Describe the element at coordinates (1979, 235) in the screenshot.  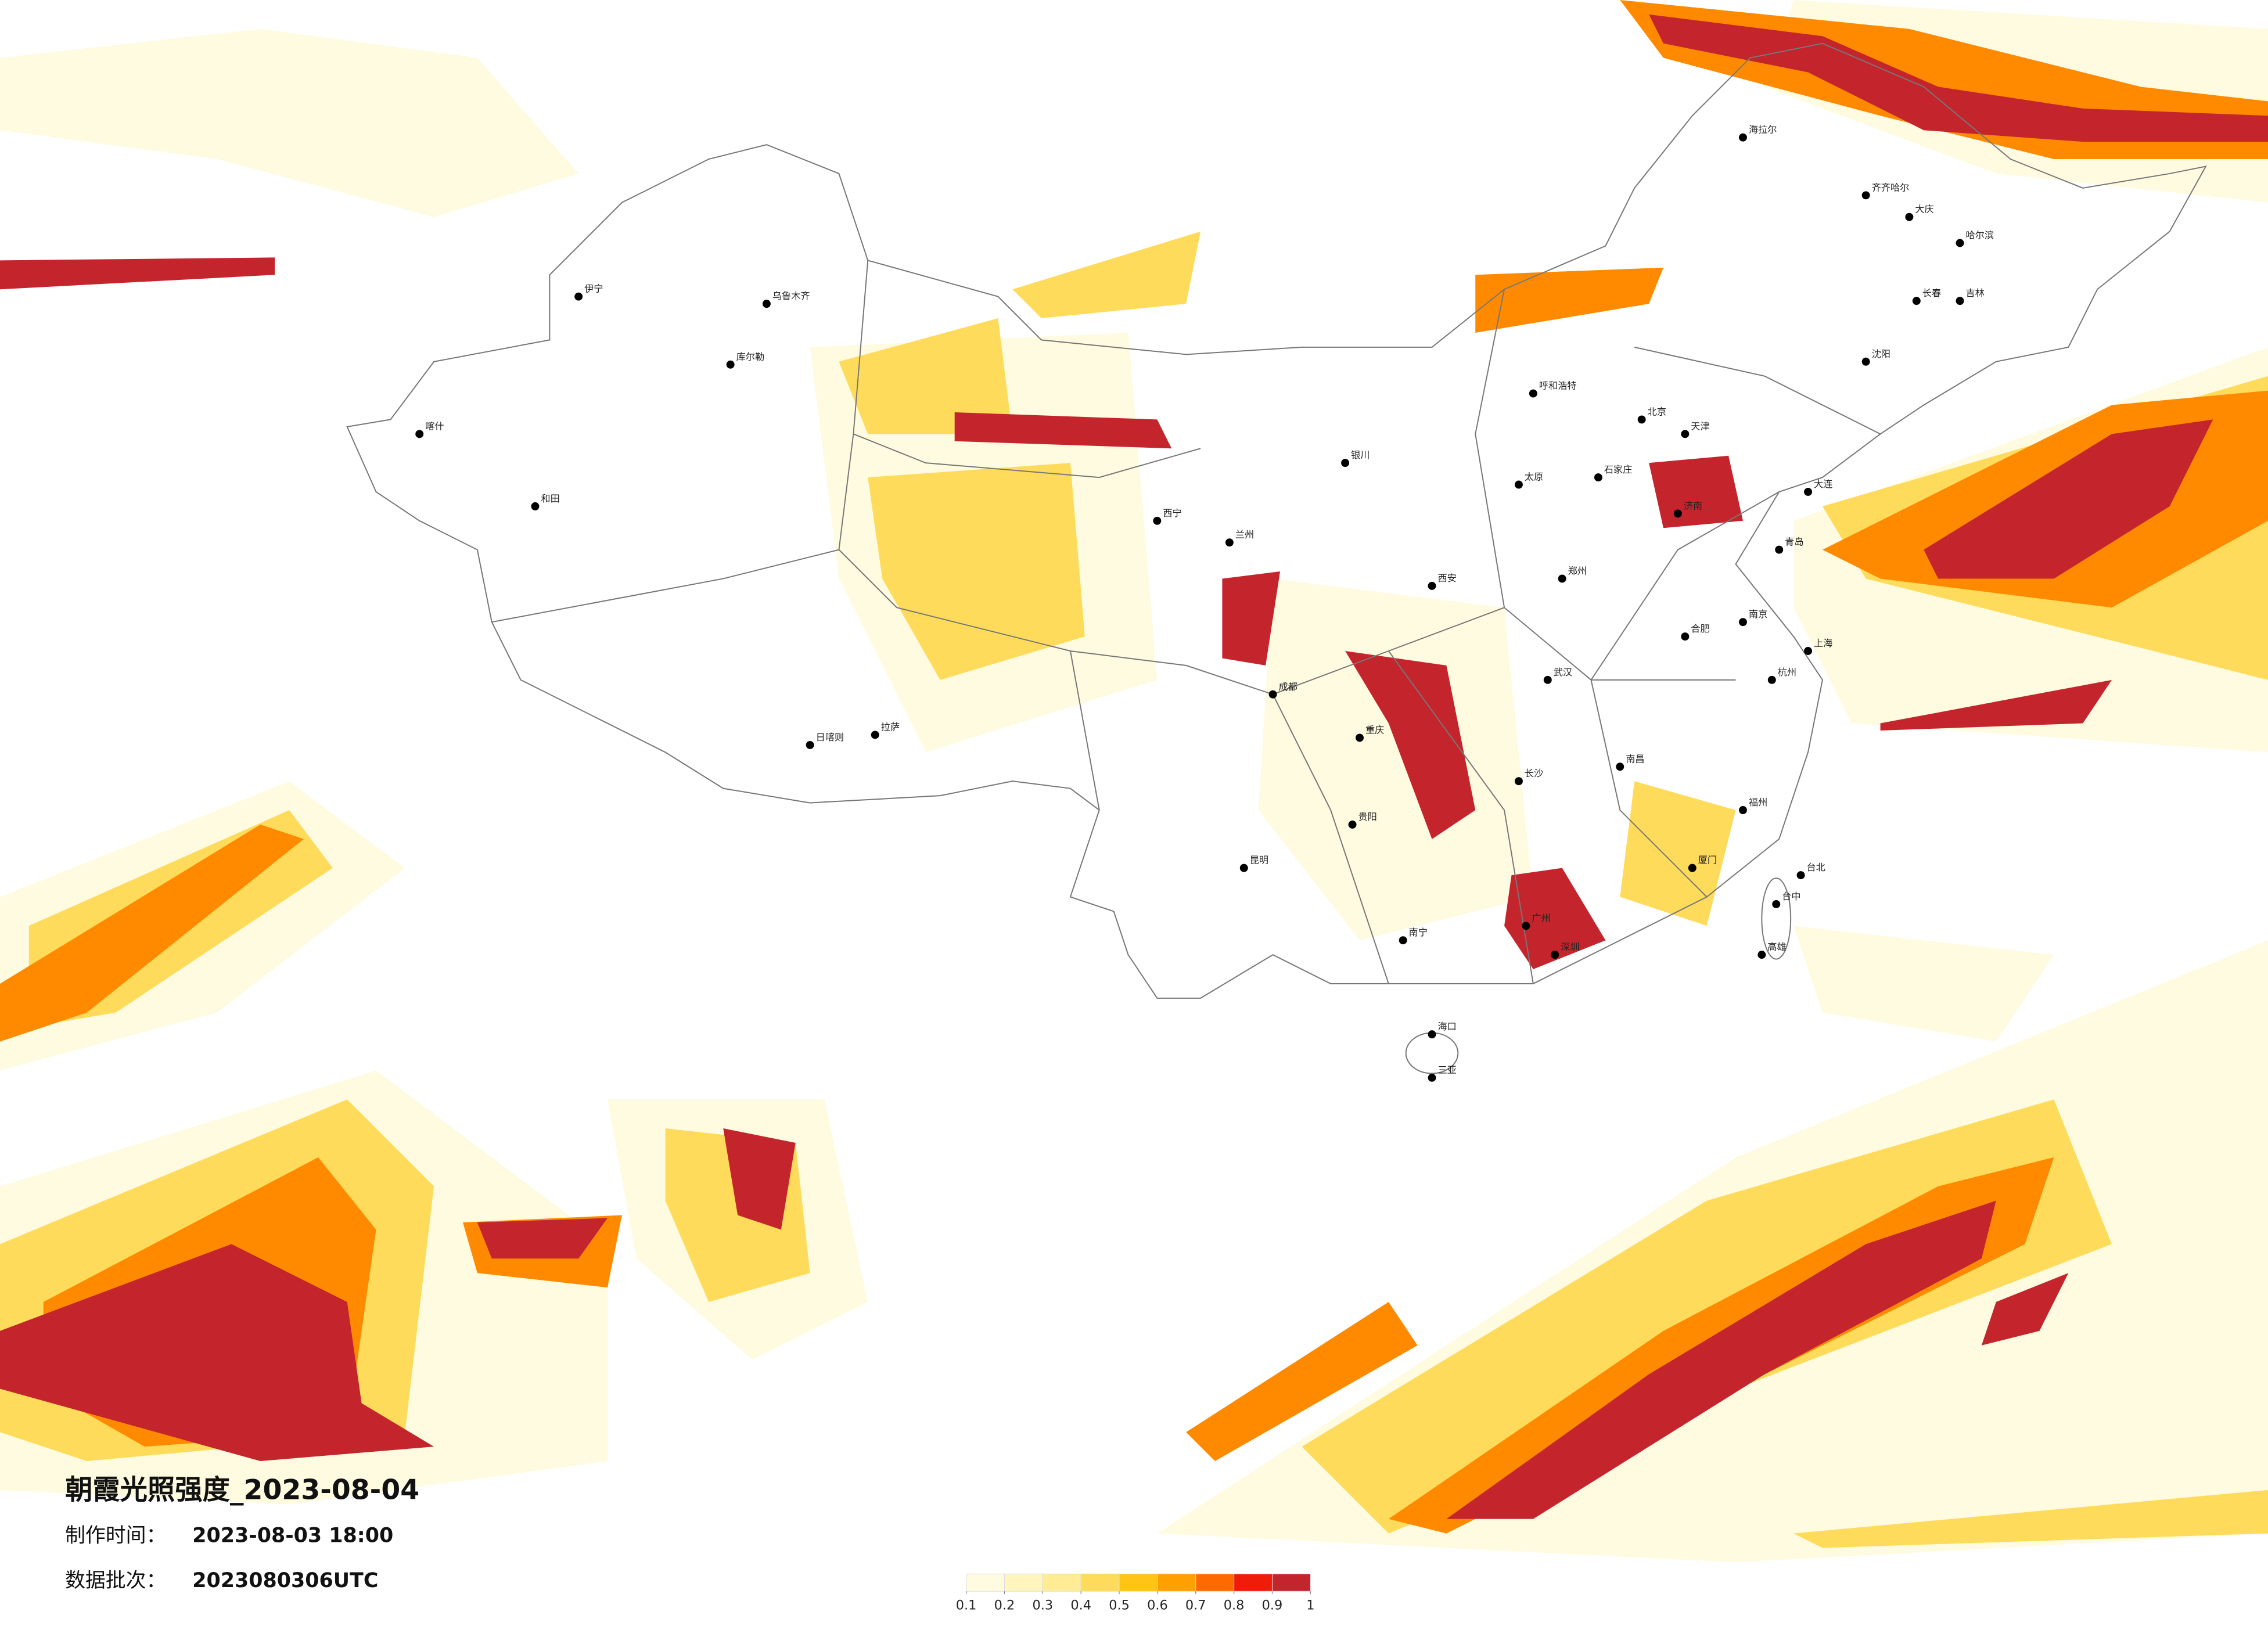
I see `city-label: 哈尔滨` at that location.